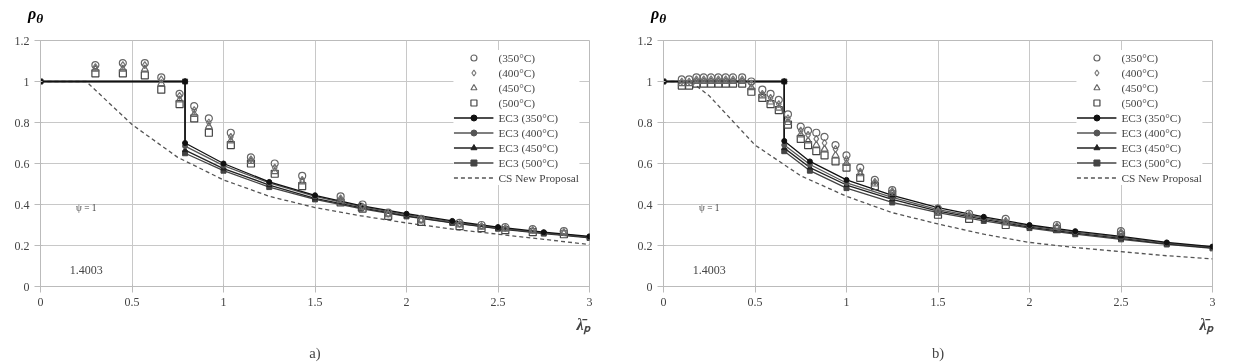  What do you see at coordinates (315, 353) in the screenshot?
I see `text: a)` at bounding box center [315, 353].